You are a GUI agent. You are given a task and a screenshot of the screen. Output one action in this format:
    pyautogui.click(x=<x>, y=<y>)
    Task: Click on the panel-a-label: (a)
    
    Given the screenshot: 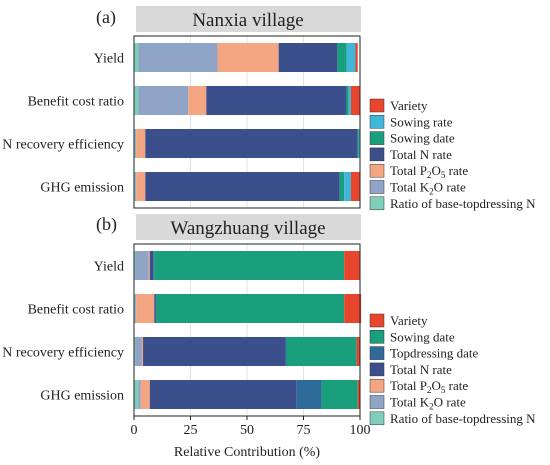 What is the action you would take?
    pyautogui.click(x=106, y=17)
    